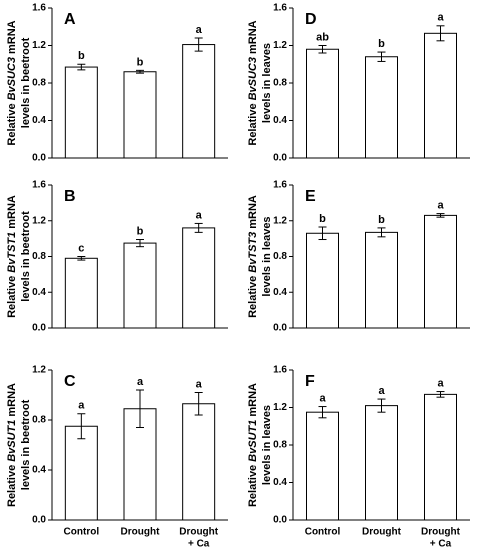 This screenshot has height=550, width=485. Describe the element at coordinates (322, 37) in the screenshot. I see `significance-letter: ab` at that location.